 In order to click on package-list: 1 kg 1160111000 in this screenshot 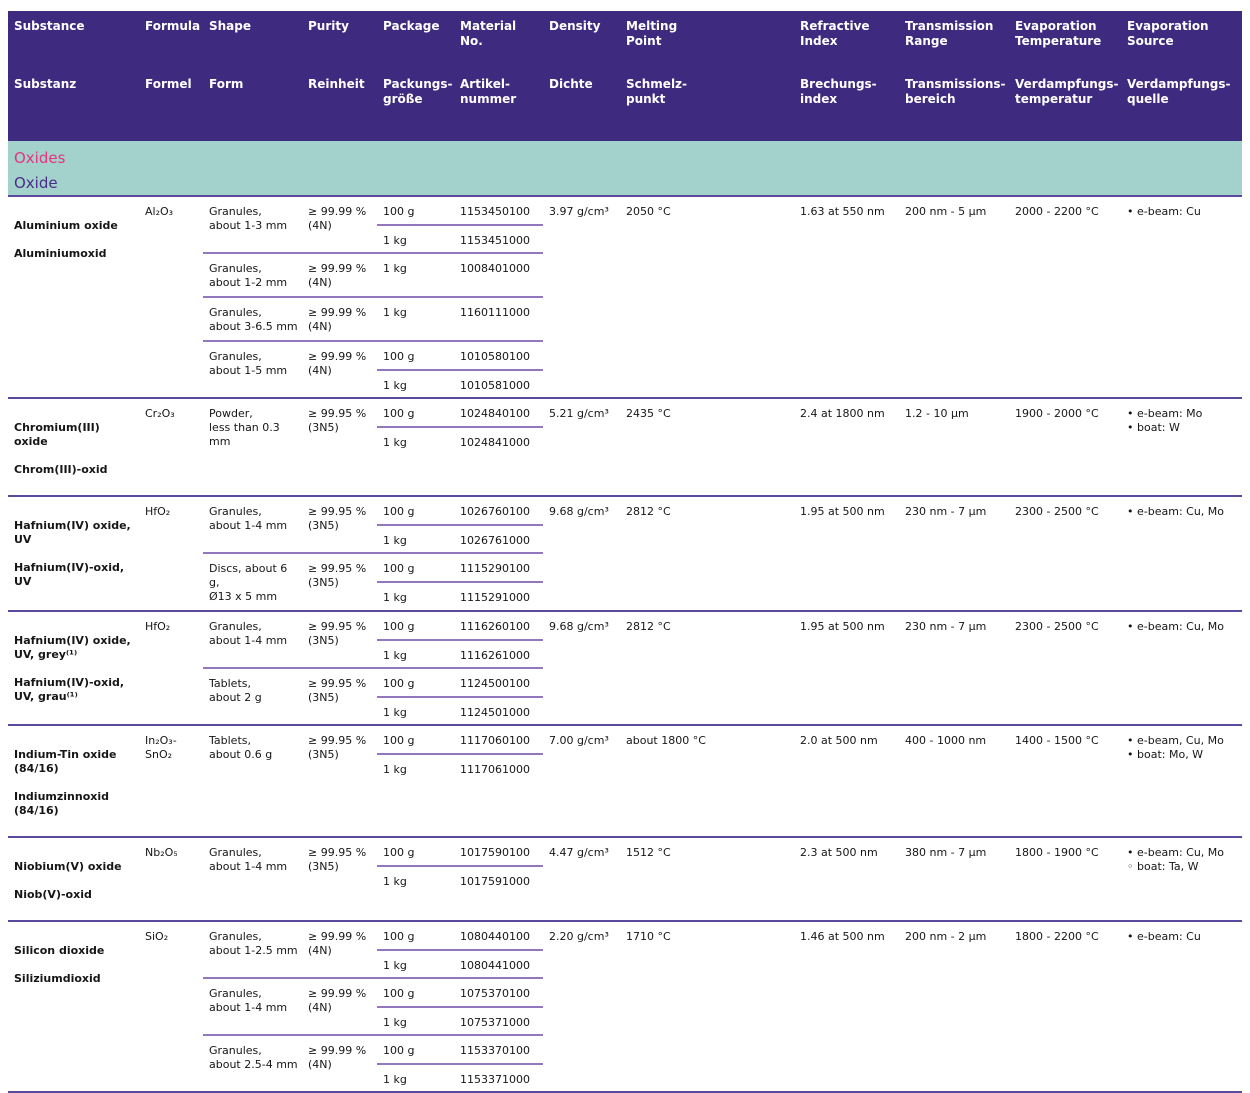, I will do `click(460, 319)`.